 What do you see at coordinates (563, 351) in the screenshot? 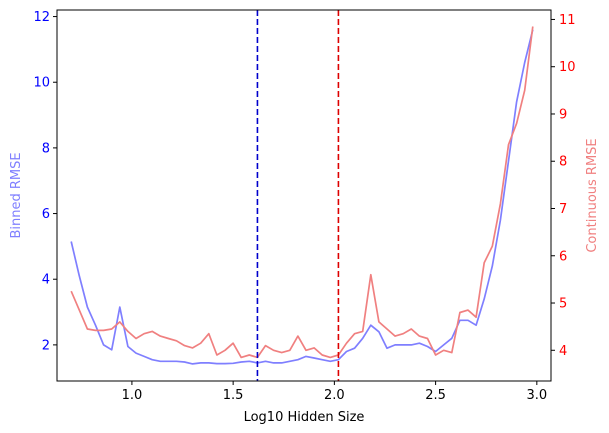
I see `right-y-tick-label: 4` at bounding box center [563, 351].